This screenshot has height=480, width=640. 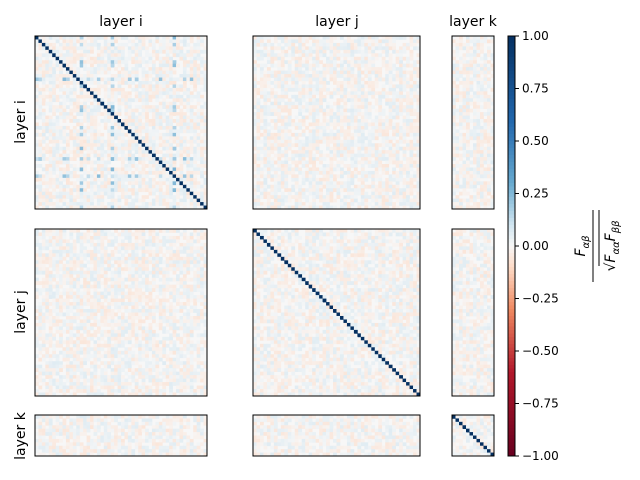 What do you see at coordinates (540, 456) in the screenshot?
I see `colorbar-tick-label: −1.00` at bounding box center [540, 456].